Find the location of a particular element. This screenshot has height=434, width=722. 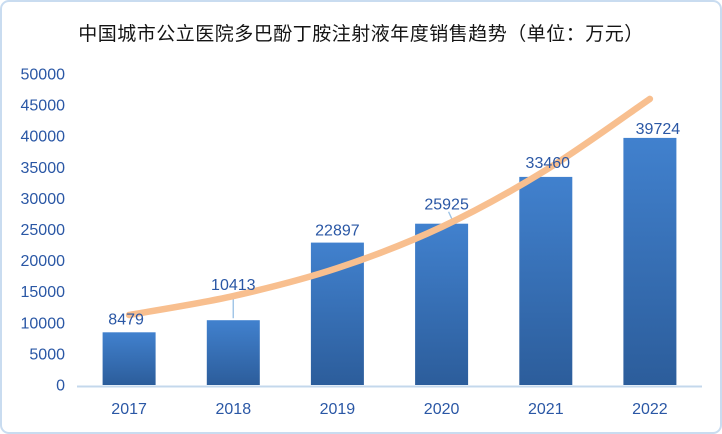

y-tick-20000: 20000 is located at coordinates (43, 261).